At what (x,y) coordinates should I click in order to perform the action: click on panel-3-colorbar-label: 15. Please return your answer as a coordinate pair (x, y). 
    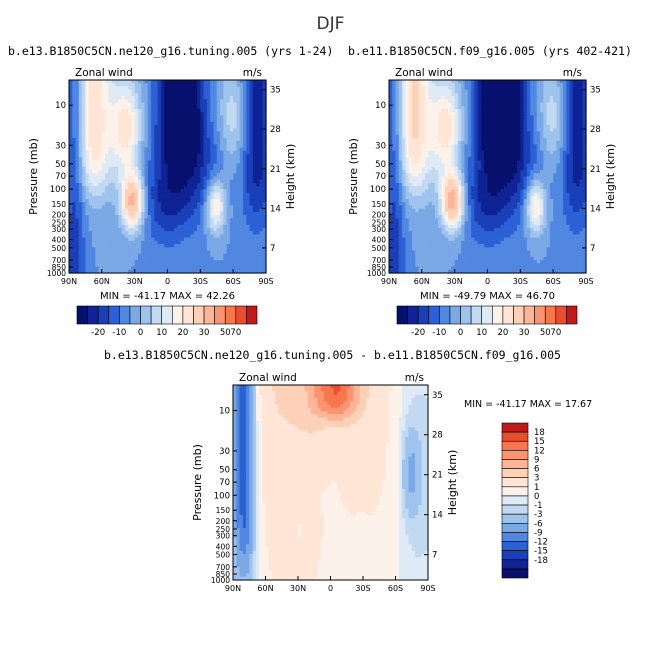
    Looking at the image, I should click on (539, 442).